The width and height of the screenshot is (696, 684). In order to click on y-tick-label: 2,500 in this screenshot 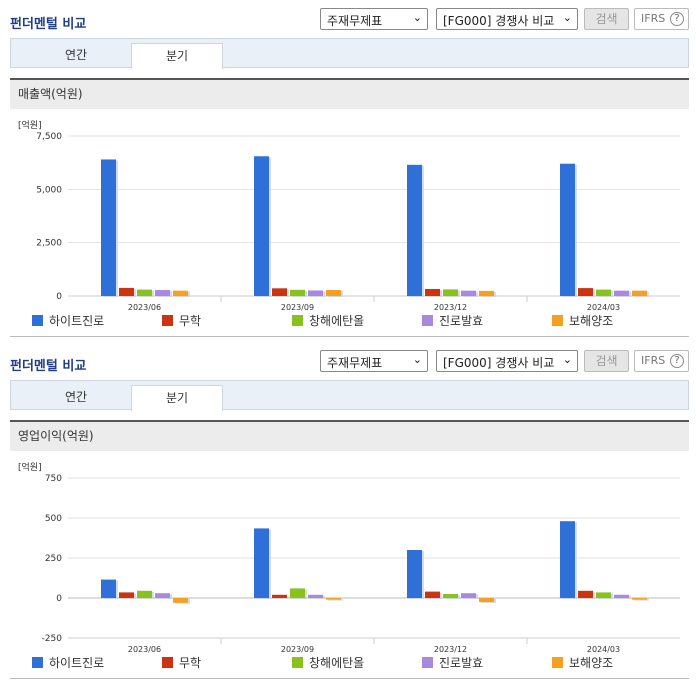, I will do `click(49, 244)`.